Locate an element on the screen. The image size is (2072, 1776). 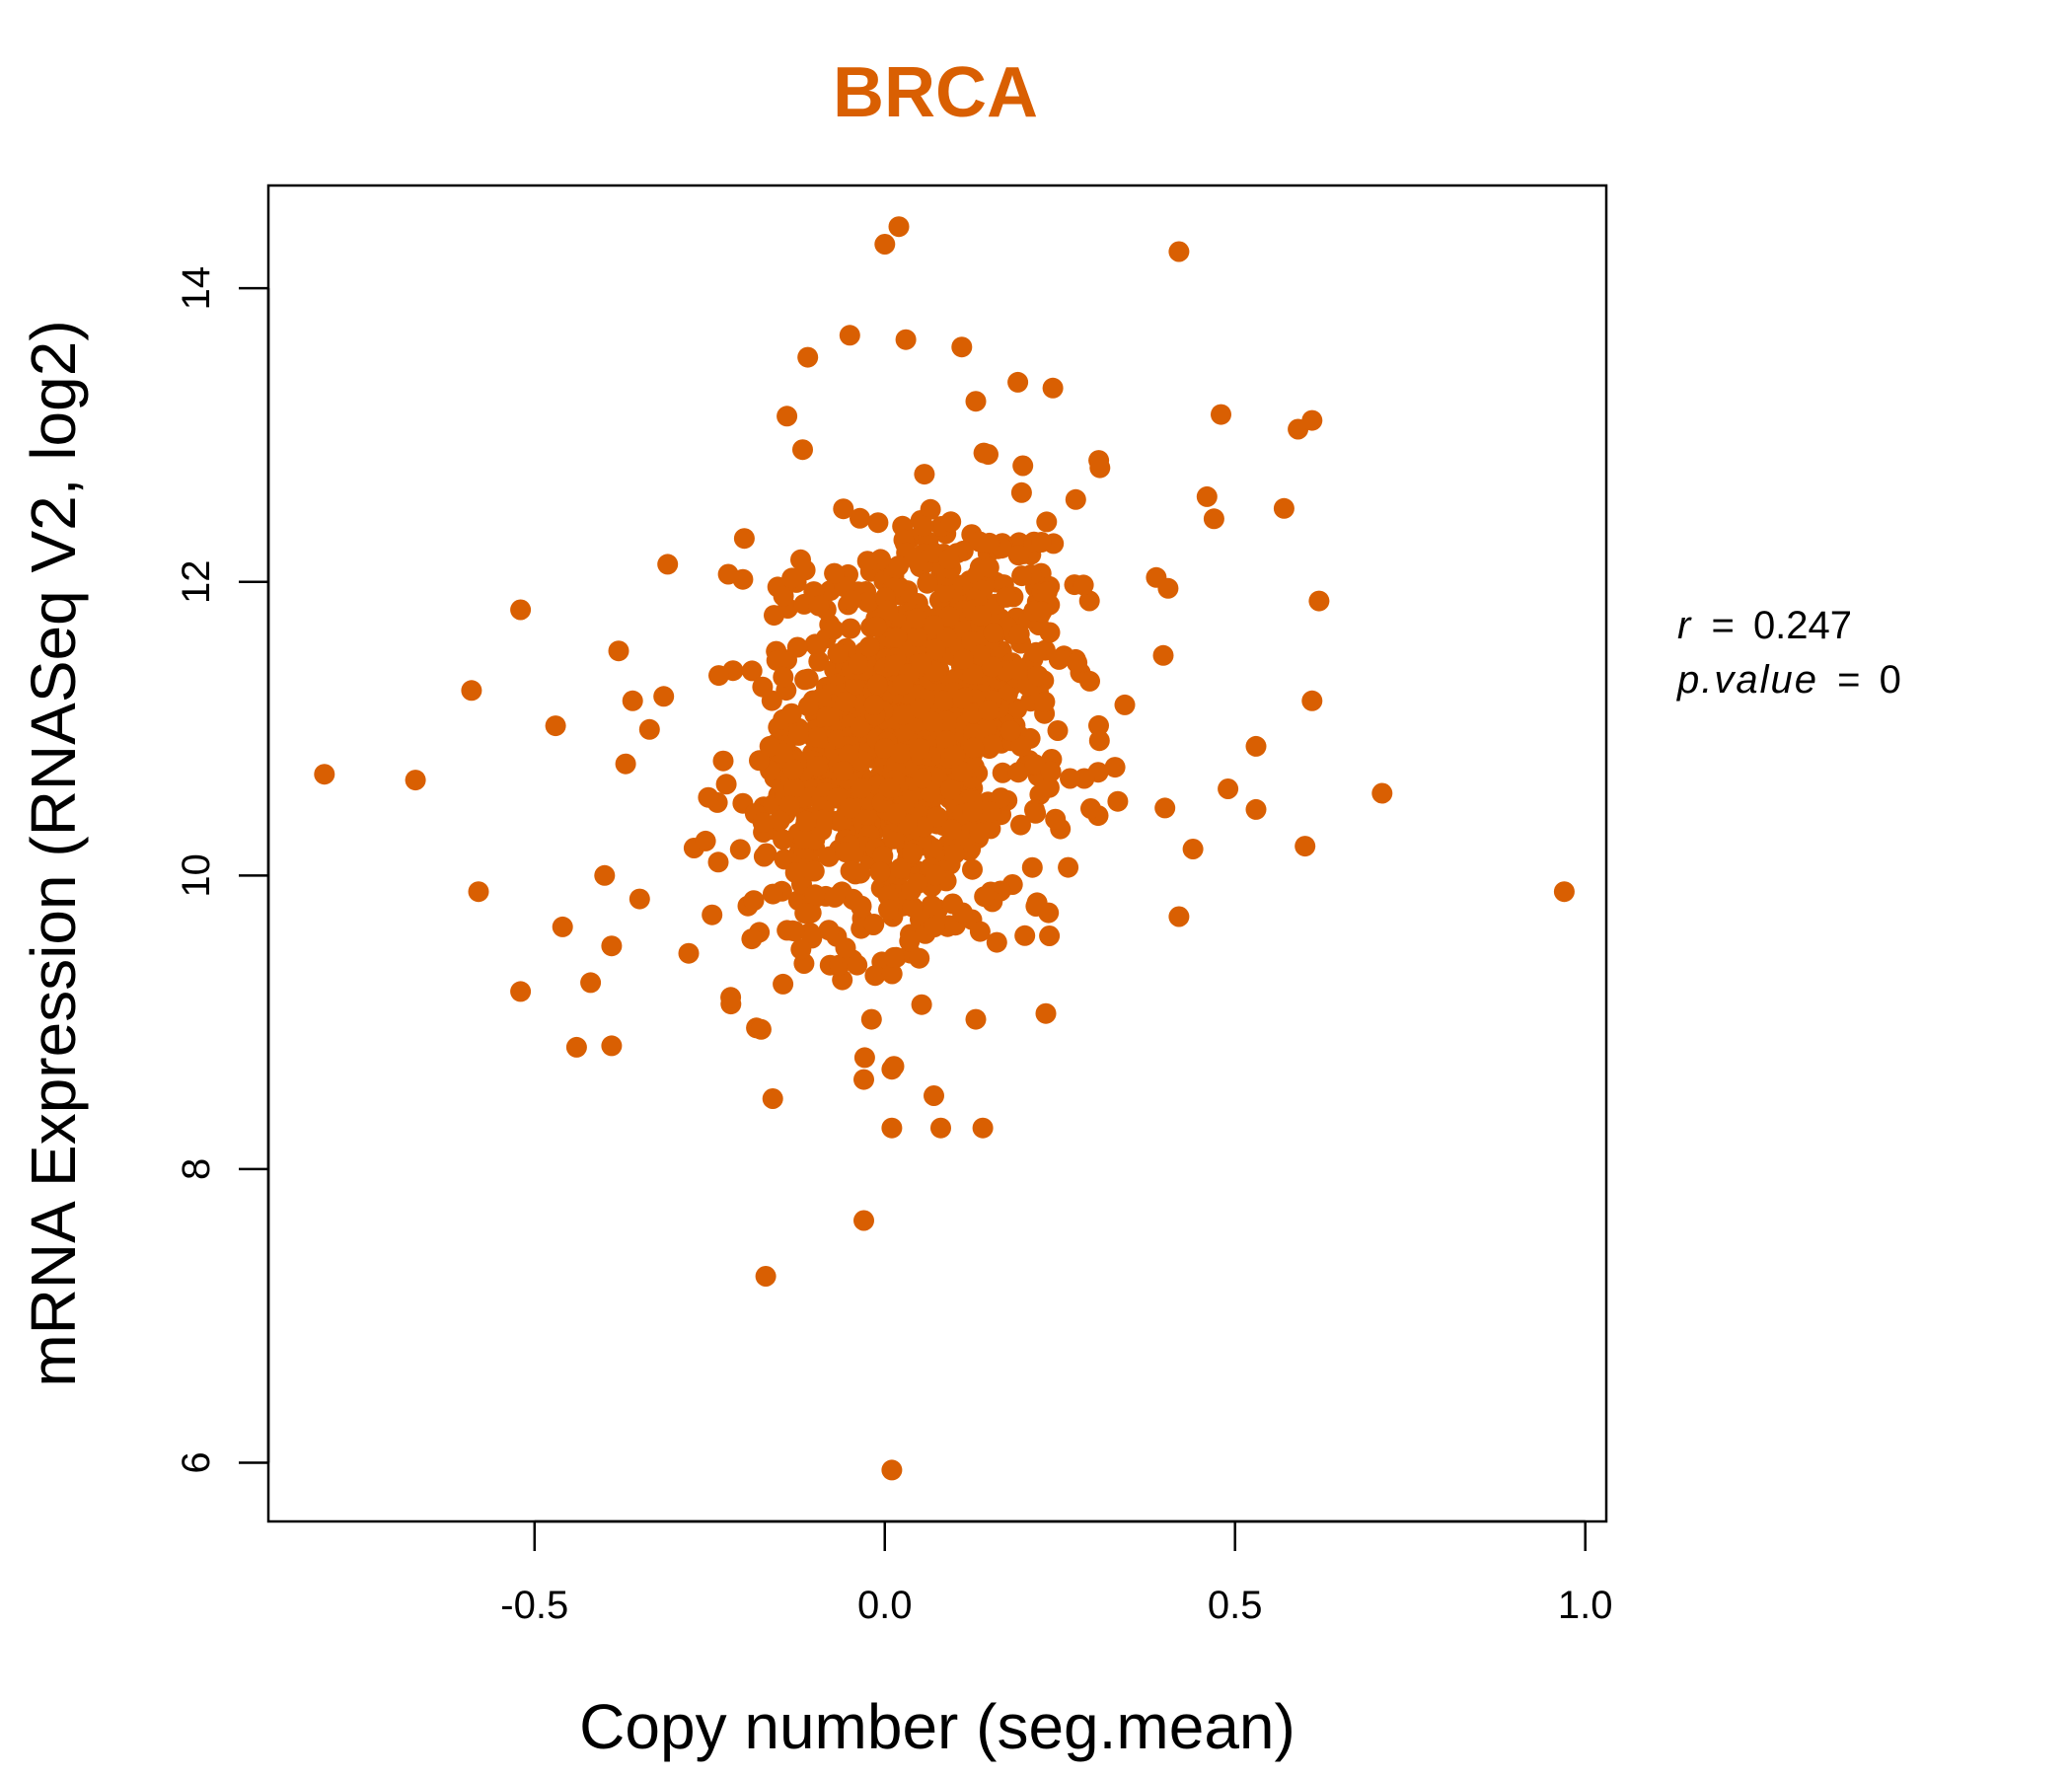
chart-title: BRCA is located at coordinates (936, 93).